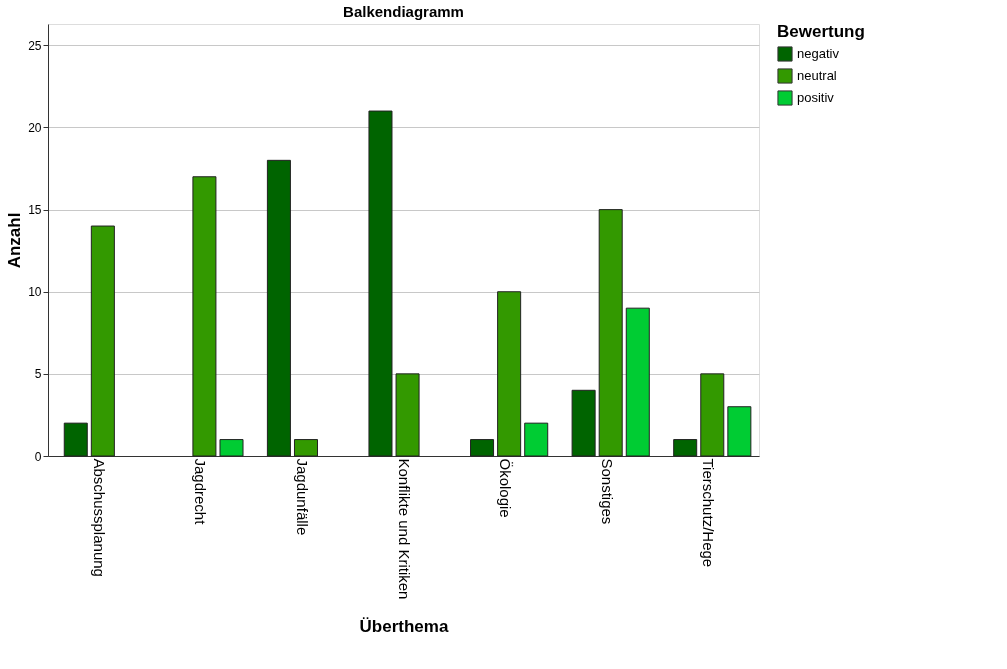  I want to click on legend-label: negativ, so click(818, 53).